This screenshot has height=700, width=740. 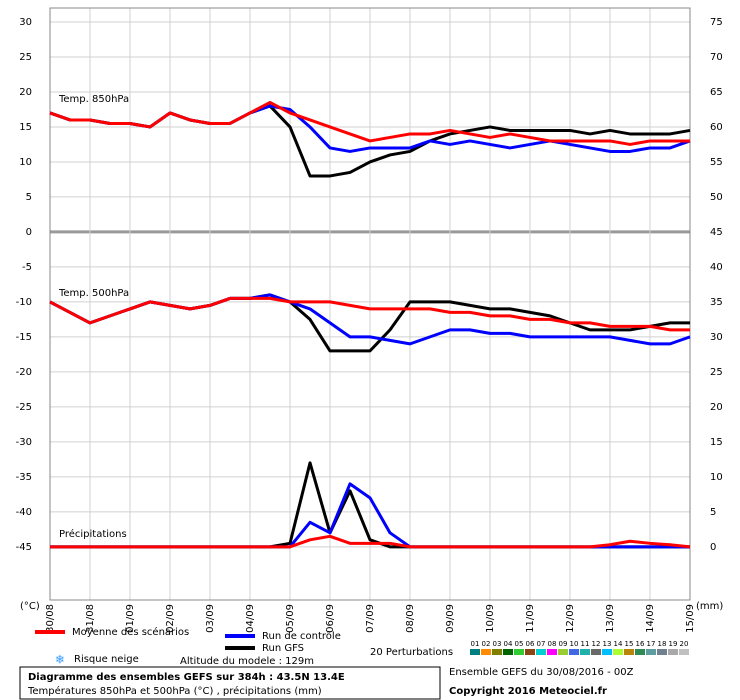 I want to click on perturbation-number: 04, so click(x=508, y=644).